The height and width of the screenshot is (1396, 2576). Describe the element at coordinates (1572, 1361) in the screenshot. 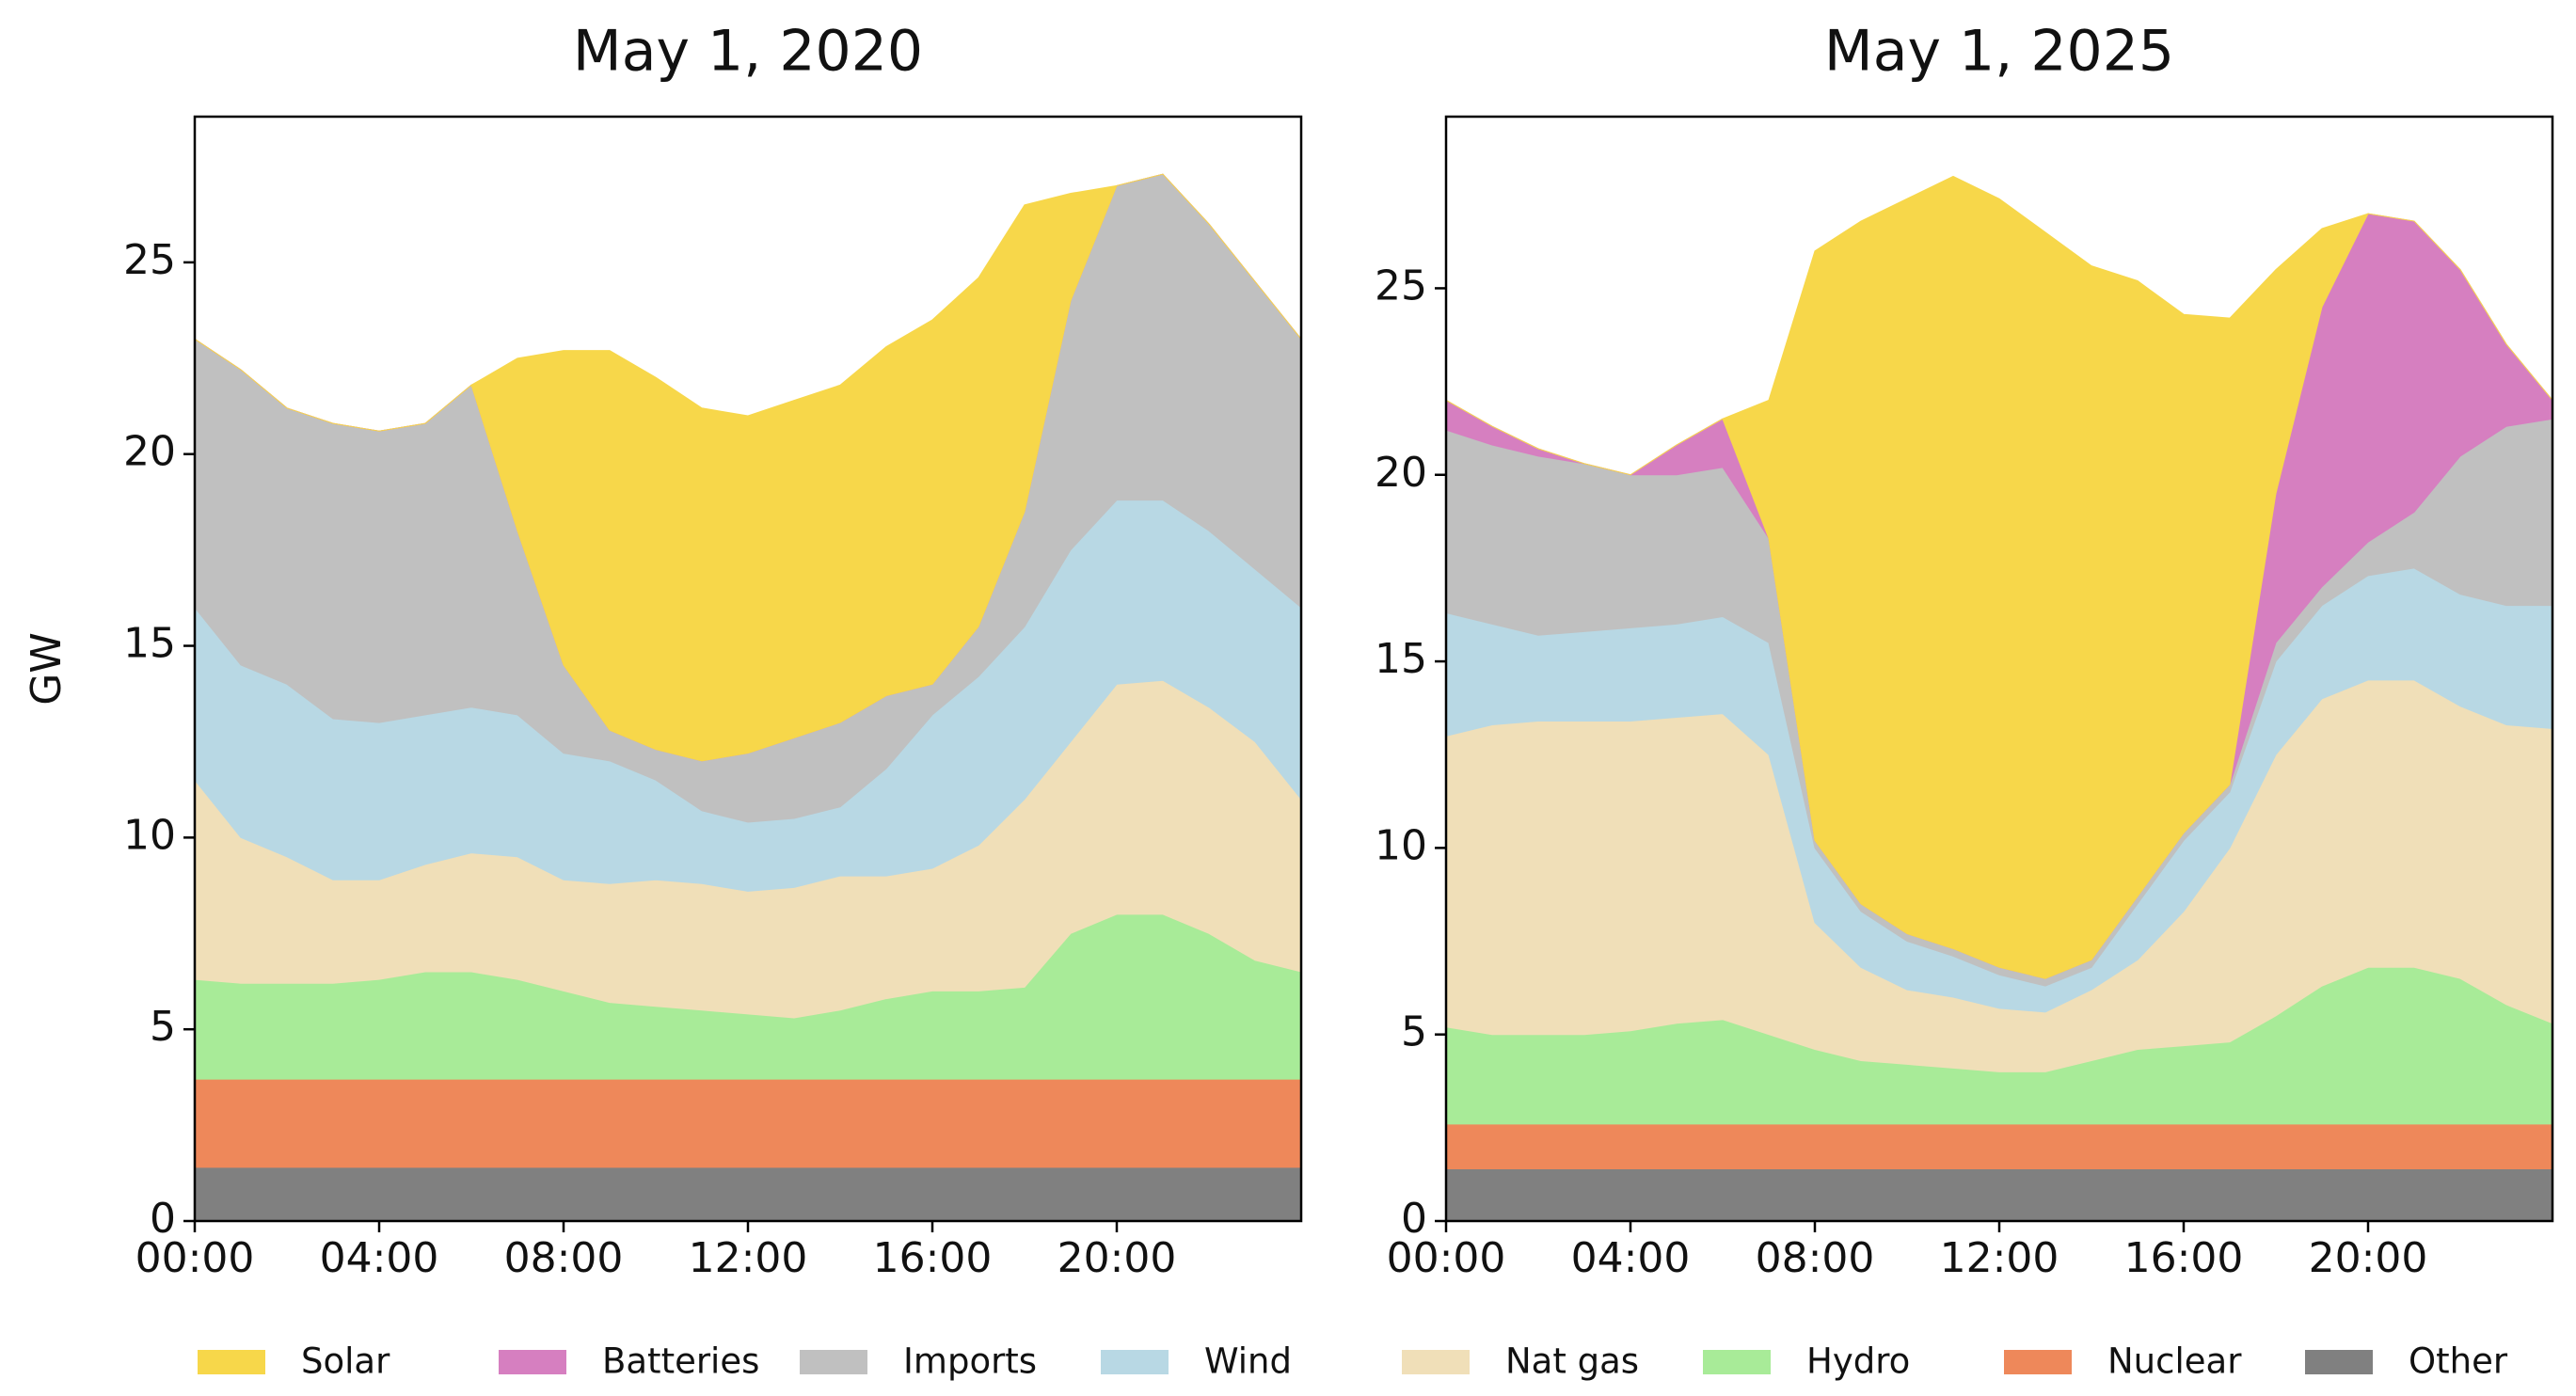

I see `legend-label: Nat gas` at that location.